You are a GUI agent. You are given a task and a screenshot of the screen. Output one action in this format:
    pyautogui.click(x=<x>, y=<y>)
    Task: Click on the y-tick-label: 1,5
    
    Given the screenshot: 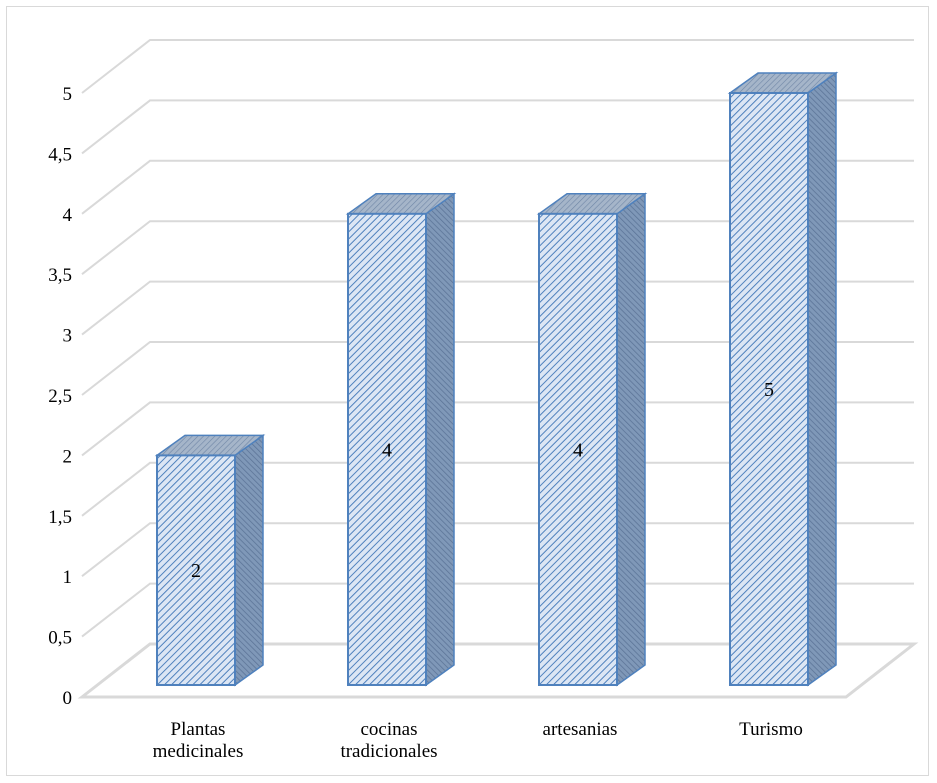 What is the action you would take?
    pyautogui.click(x=60, y=517)
    